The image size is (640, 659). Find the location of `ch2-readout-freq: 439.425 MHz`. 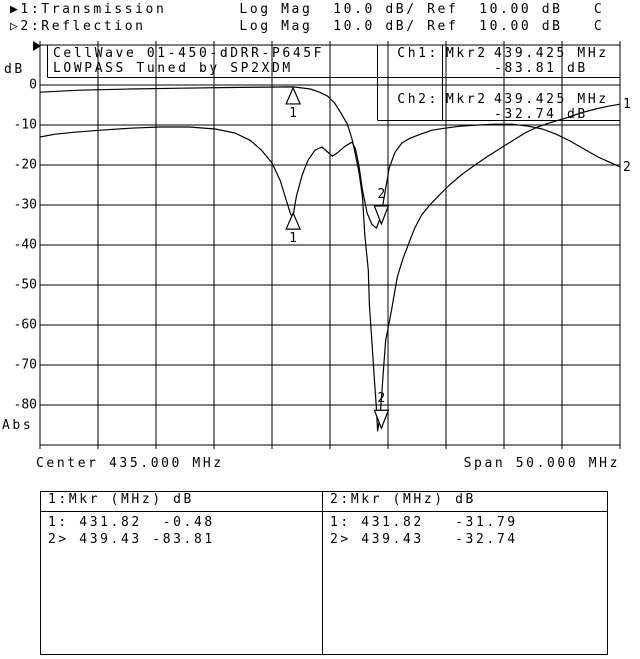

ch2-readout-freq: 439.425 MHz is located at coordinates (551, 99).